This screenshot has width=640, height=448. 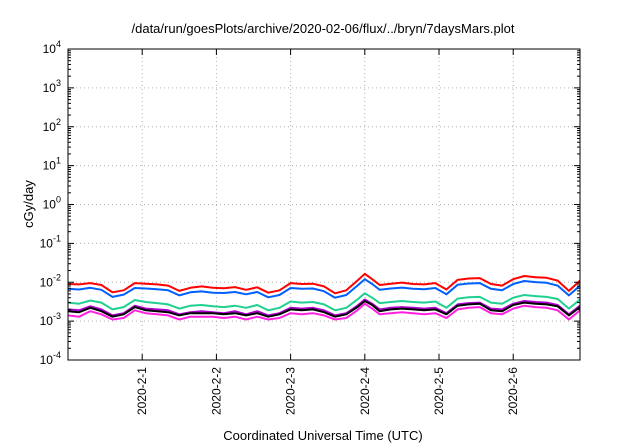 I want to click on data-series, so click(x=324, y=296).